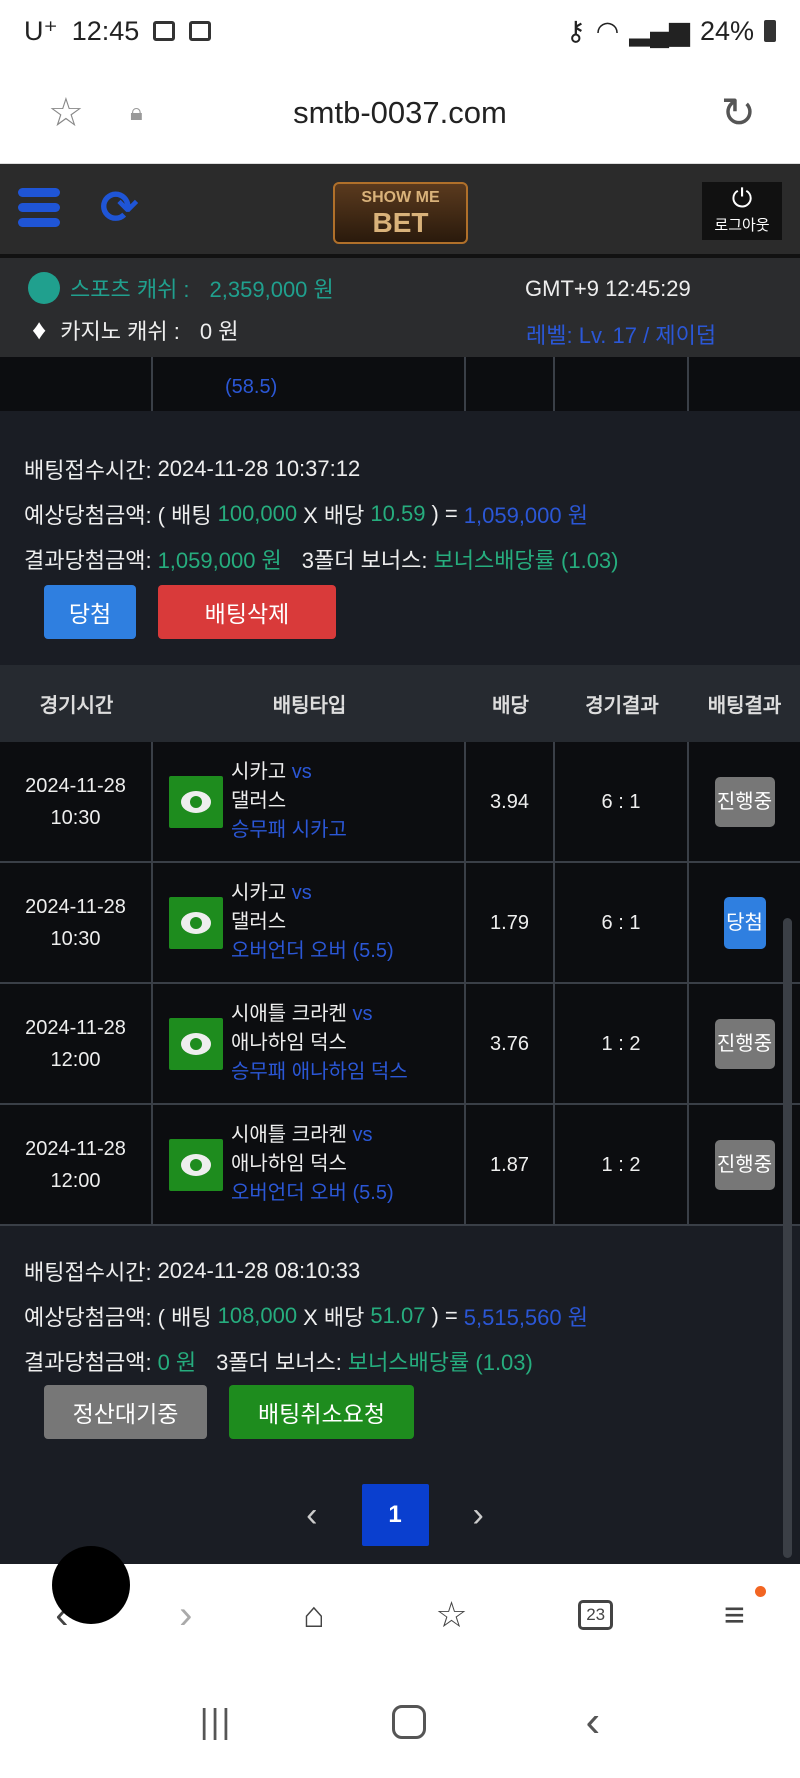 The width and height of the screenshot is (800, 1778). I want to click on bookmark-star-icon: ☆, so click(66, 112).